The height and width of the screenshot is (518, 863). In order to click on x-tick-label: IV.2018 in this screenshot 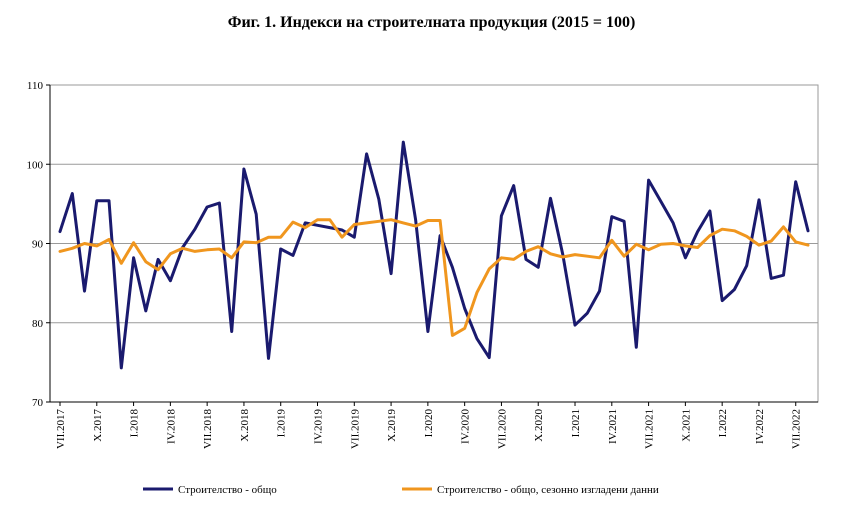, I will do `click(171, 426)`.